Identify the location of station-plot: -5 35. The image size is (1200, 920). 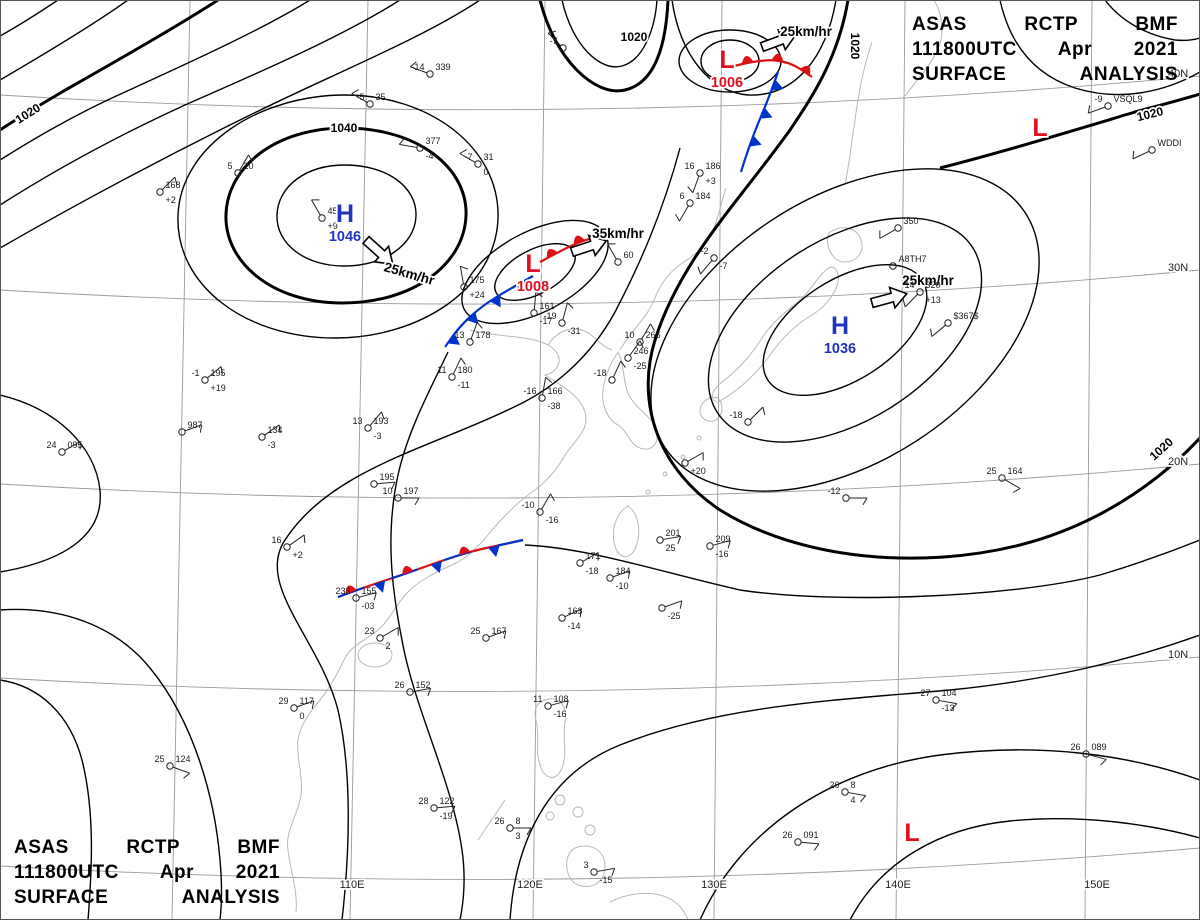
(368, 98).